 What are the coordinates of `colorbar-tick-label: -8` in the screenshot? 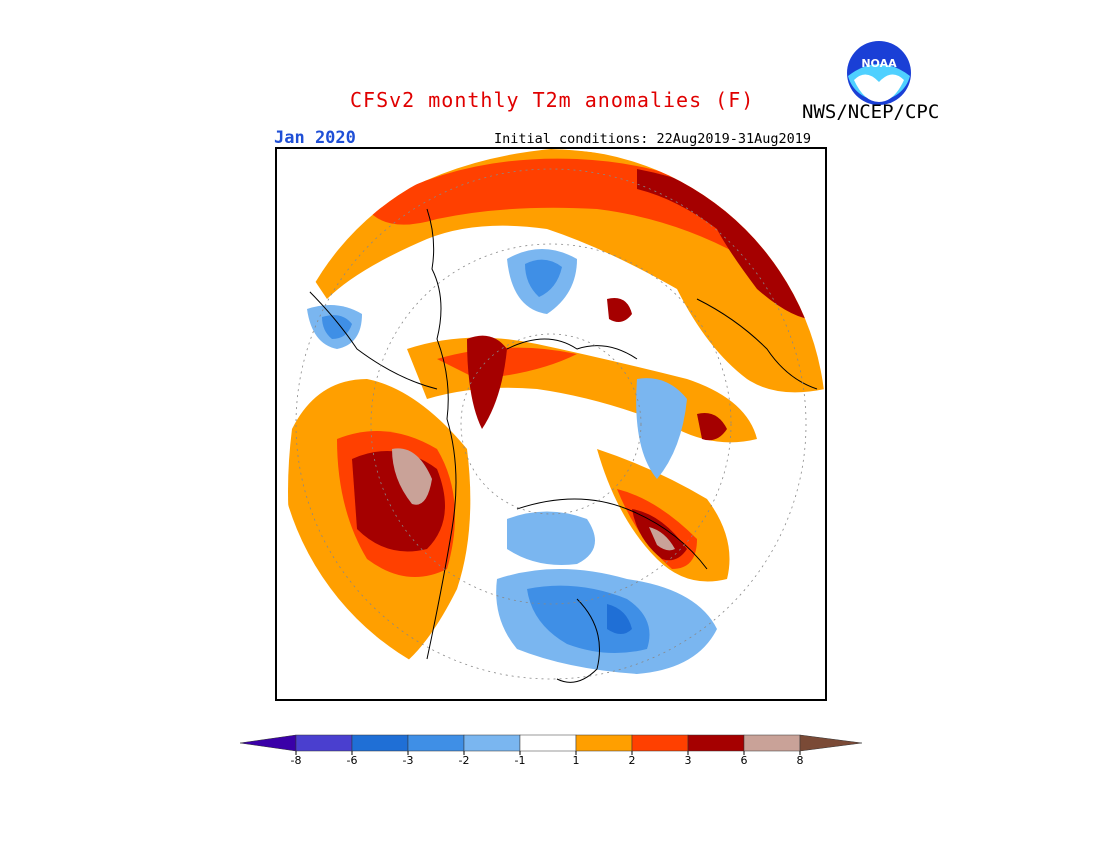 It's located at (296, 760).